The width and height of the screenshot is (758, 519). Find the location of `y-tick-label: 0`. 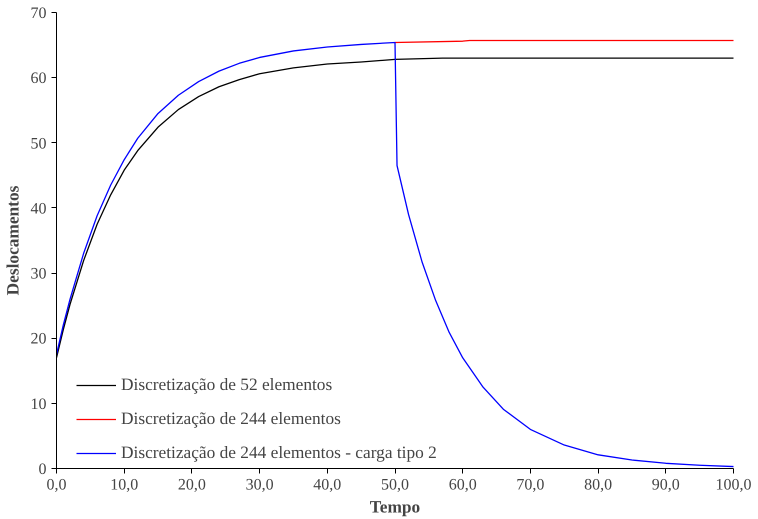

y-tick-label: 0 is located at coordinates (42, 469).